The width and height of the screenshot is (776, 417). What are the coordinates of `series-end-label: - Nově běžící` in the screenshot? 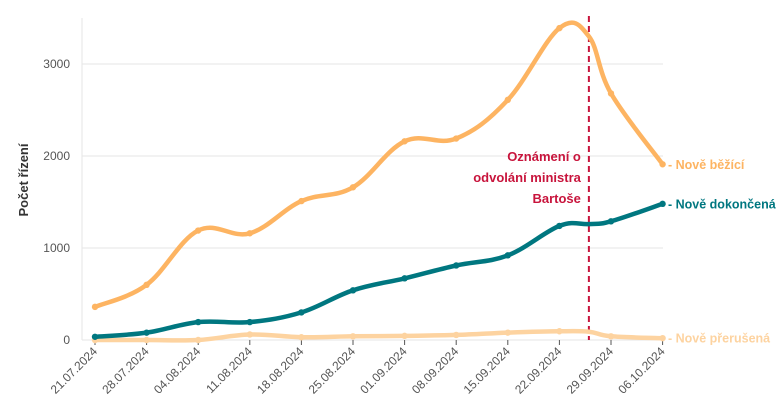 It's located at (706, 165).